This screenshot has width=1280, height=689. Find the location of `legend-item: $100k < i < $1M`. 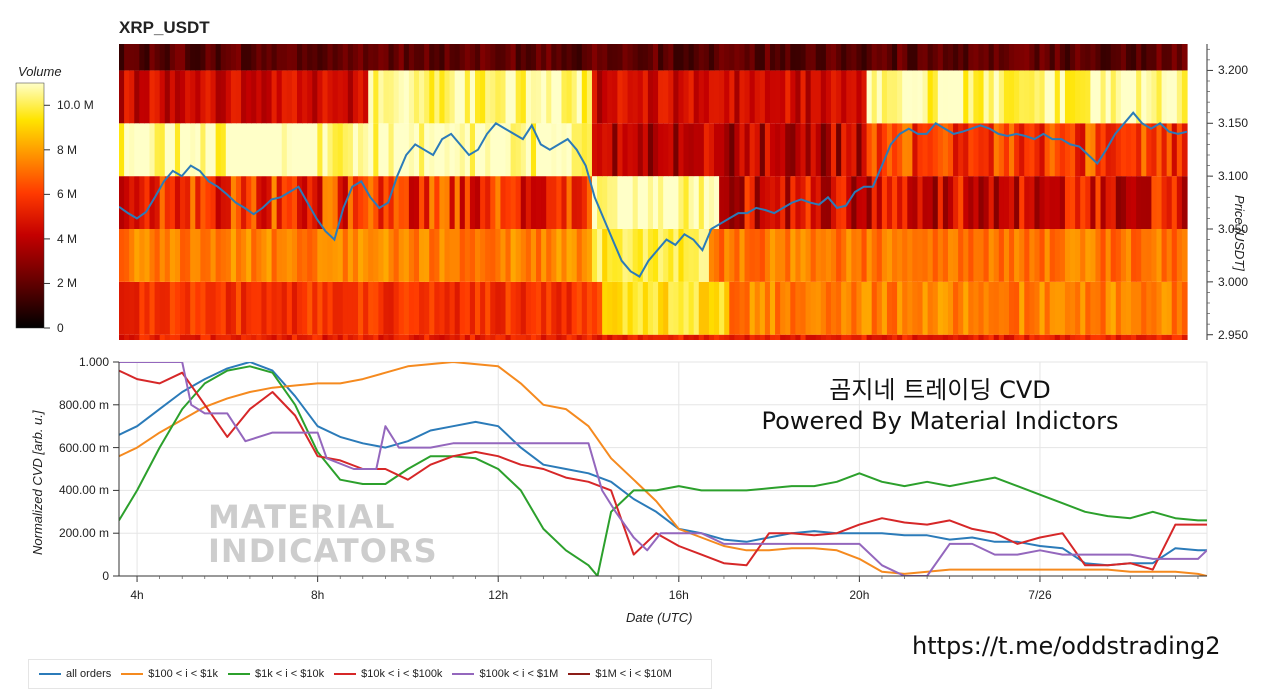

legend-item: $100k < i < $1M is located at coordinates (505, 674).